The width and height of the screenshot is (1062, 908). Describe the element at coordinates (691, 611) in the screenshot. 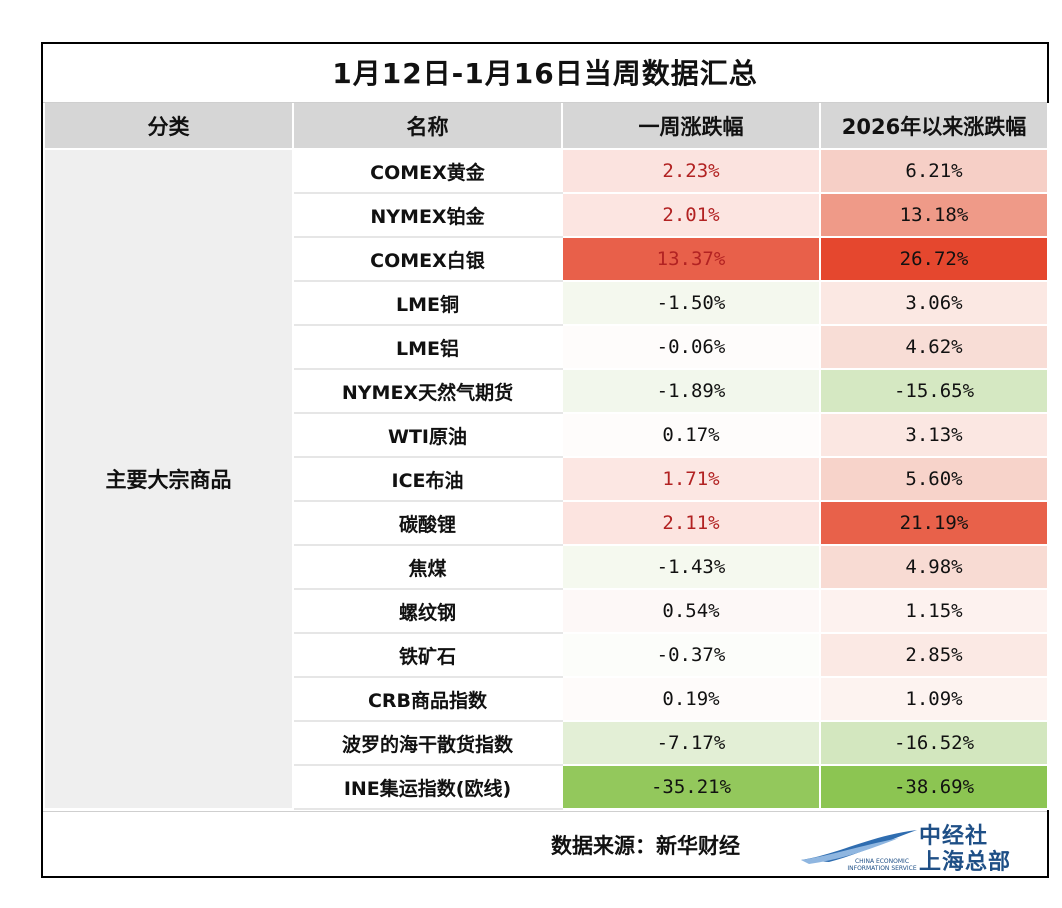

I see `week-change-cell: 0.54%` at that location.